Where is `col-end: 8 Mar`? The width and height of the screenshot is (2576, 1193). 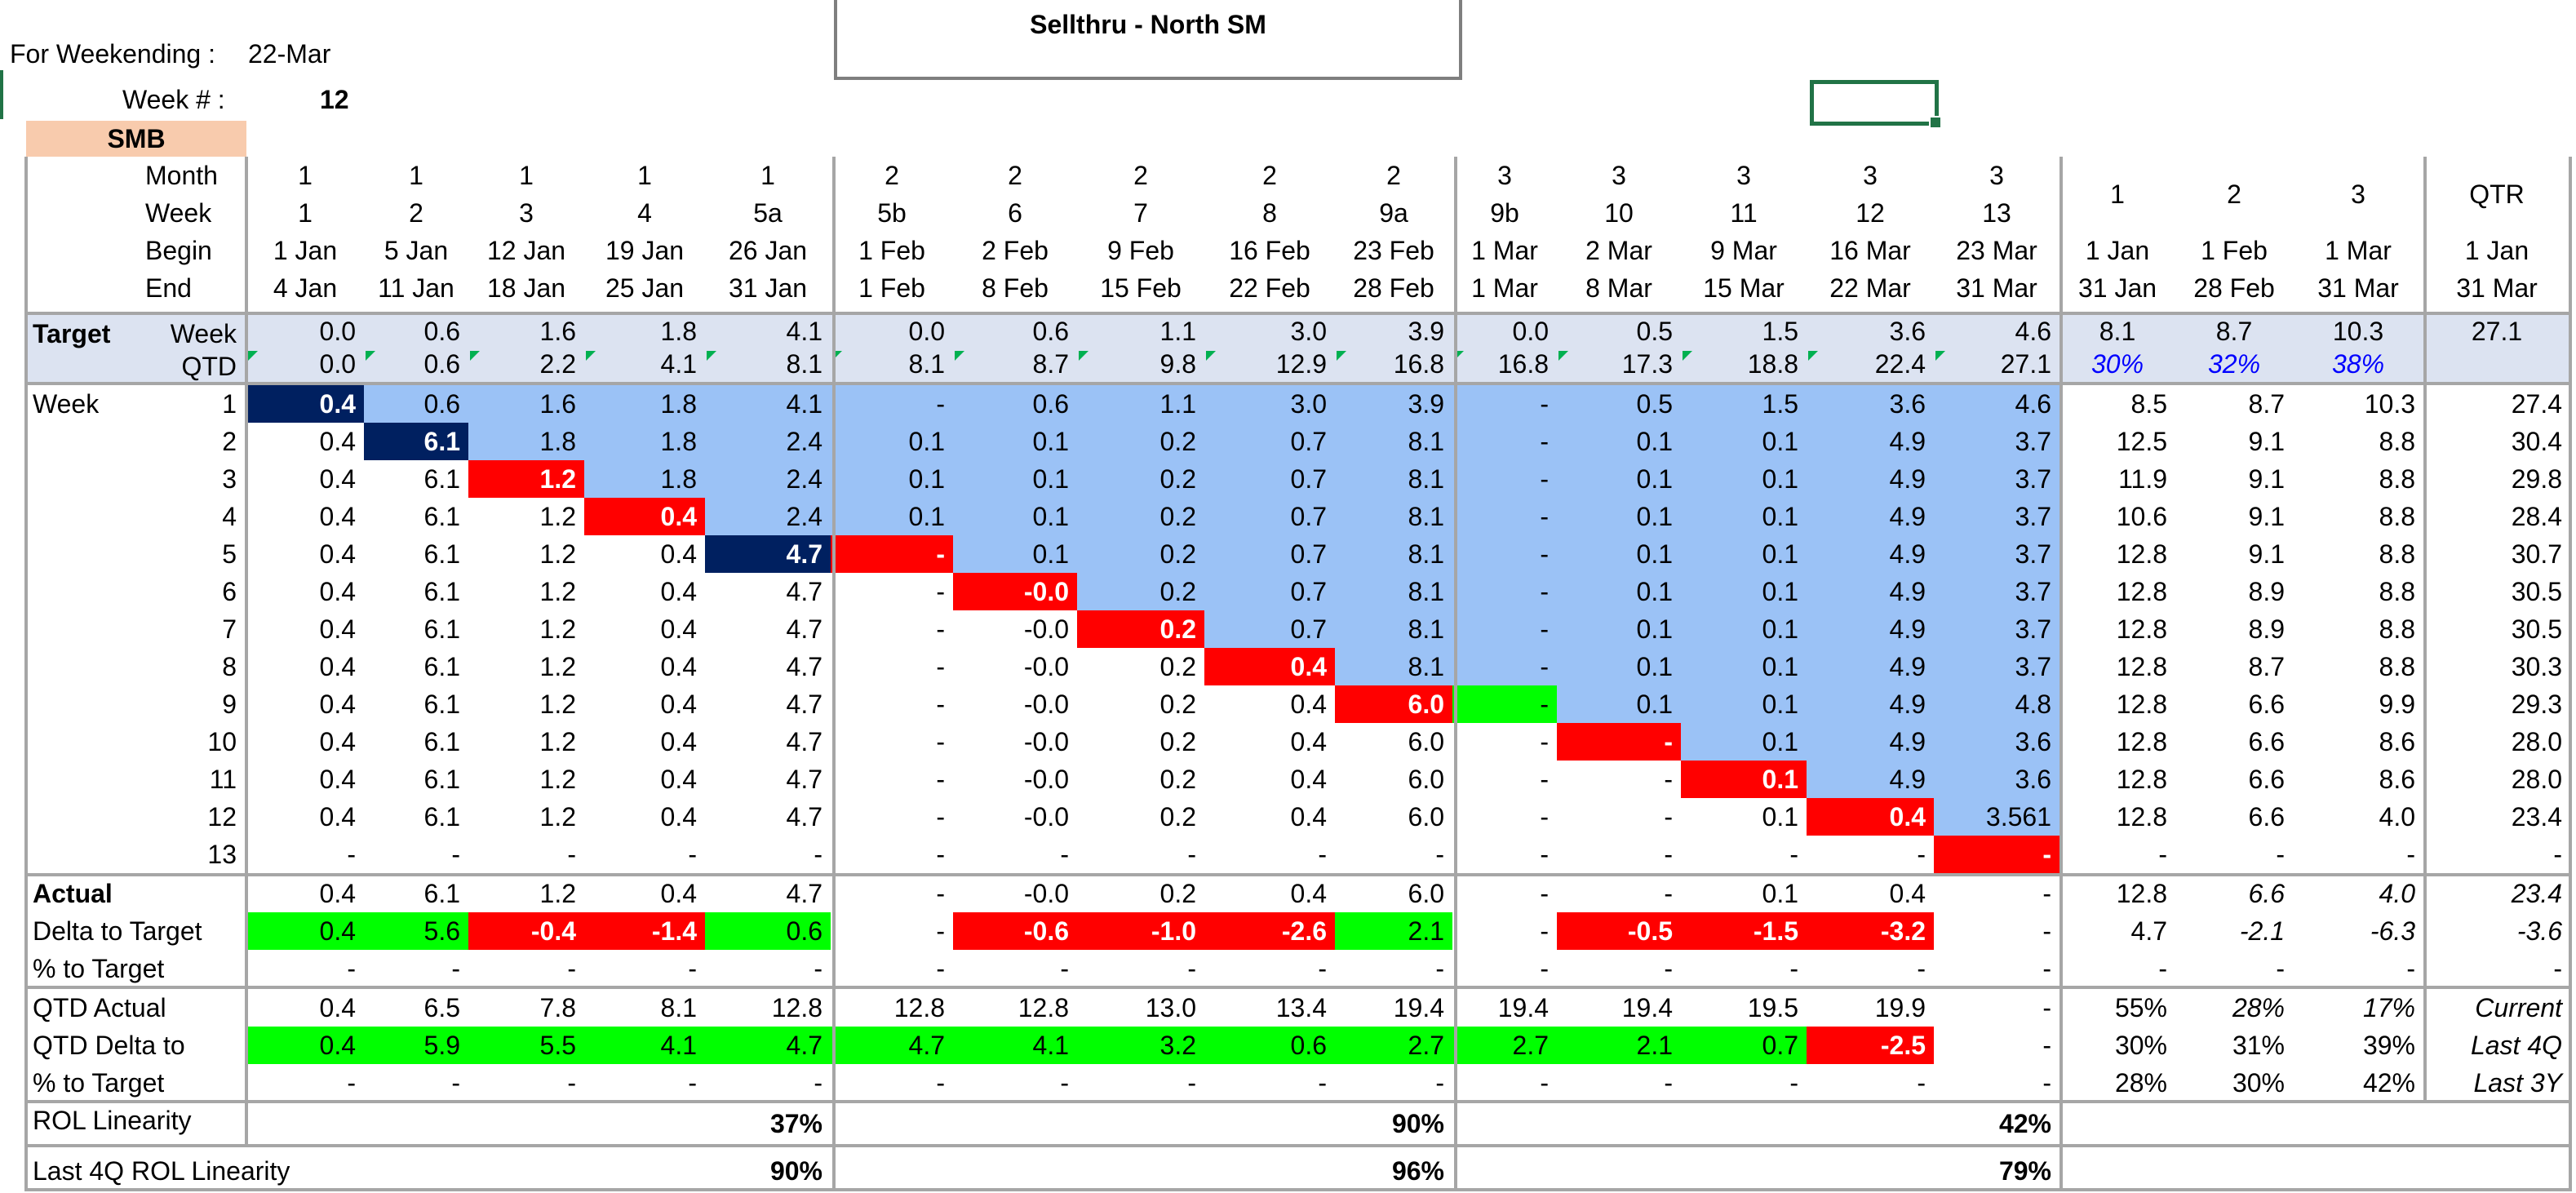 col-end: 8 Mar is located at coordinates (1618, 288).